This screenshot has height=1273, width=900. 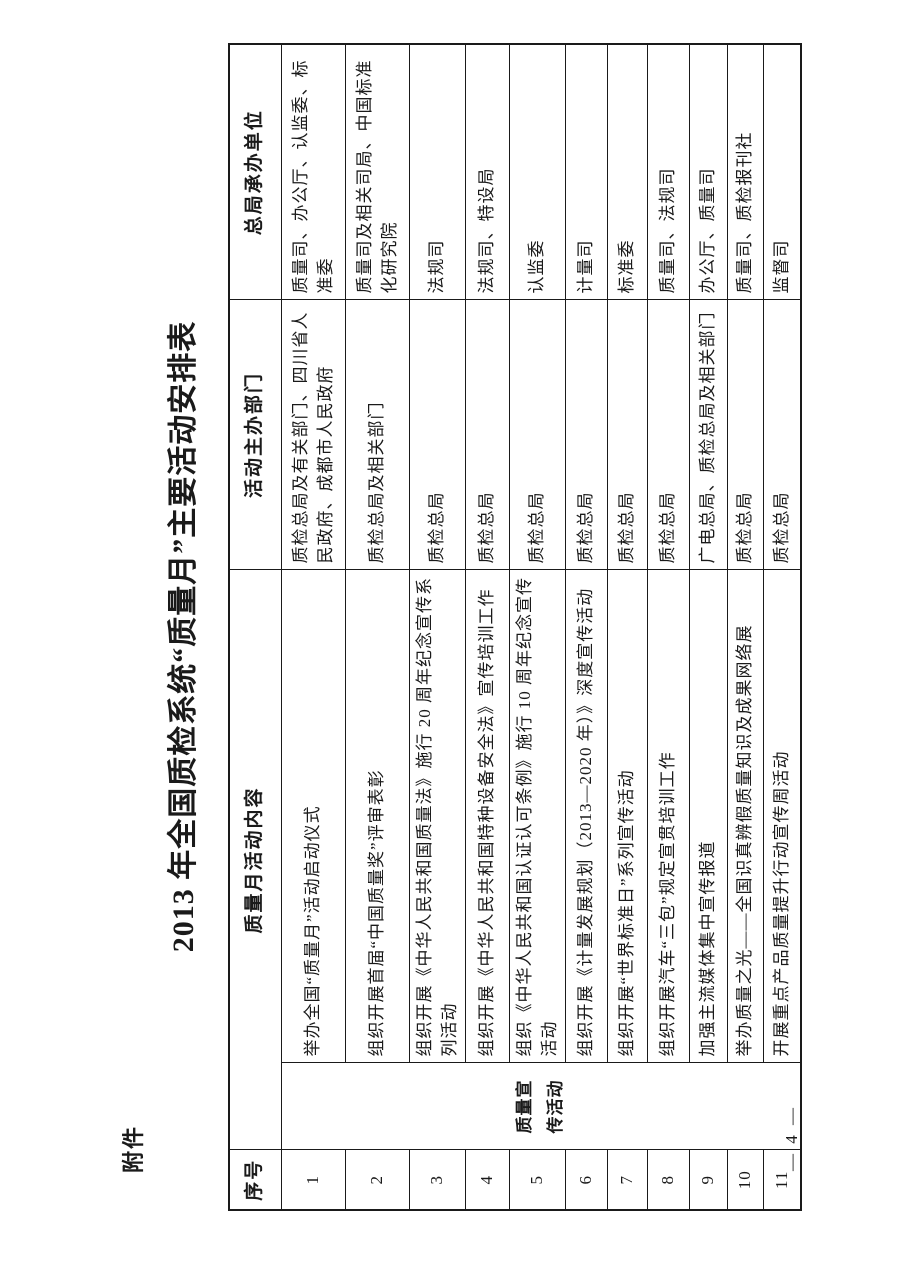 I want to click on row-organizer: 质检总局及相关部门, so click(x=377, y=434).